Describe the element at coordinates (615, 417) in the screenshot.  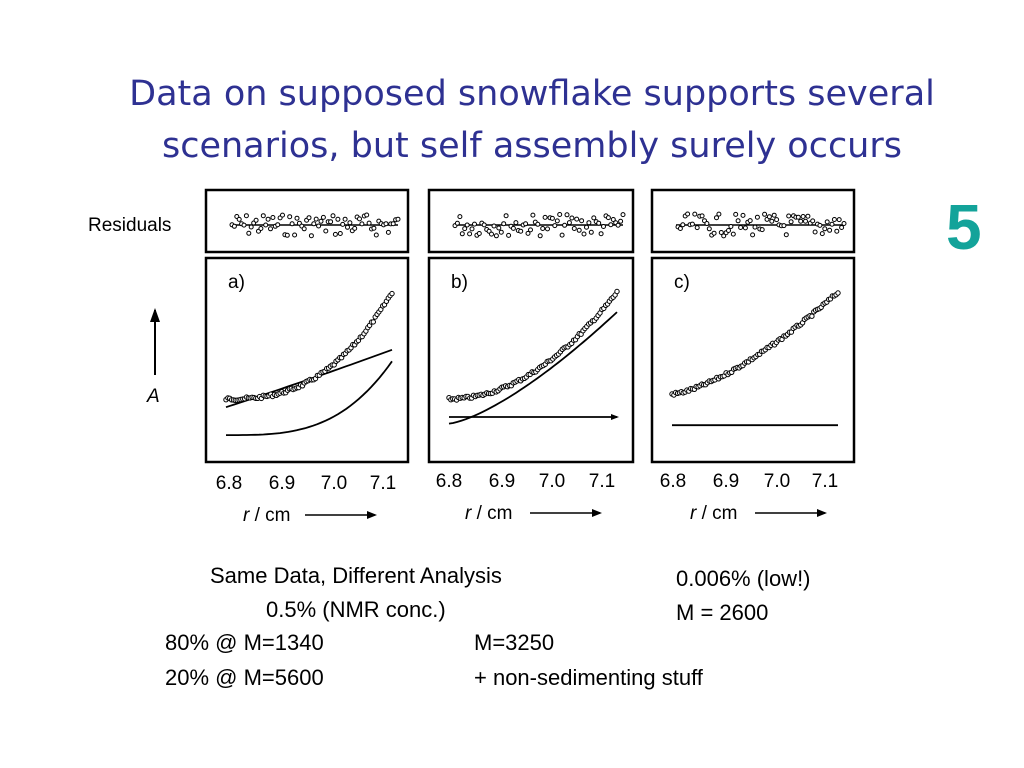
I see `baseline-arrowhead` at that location.